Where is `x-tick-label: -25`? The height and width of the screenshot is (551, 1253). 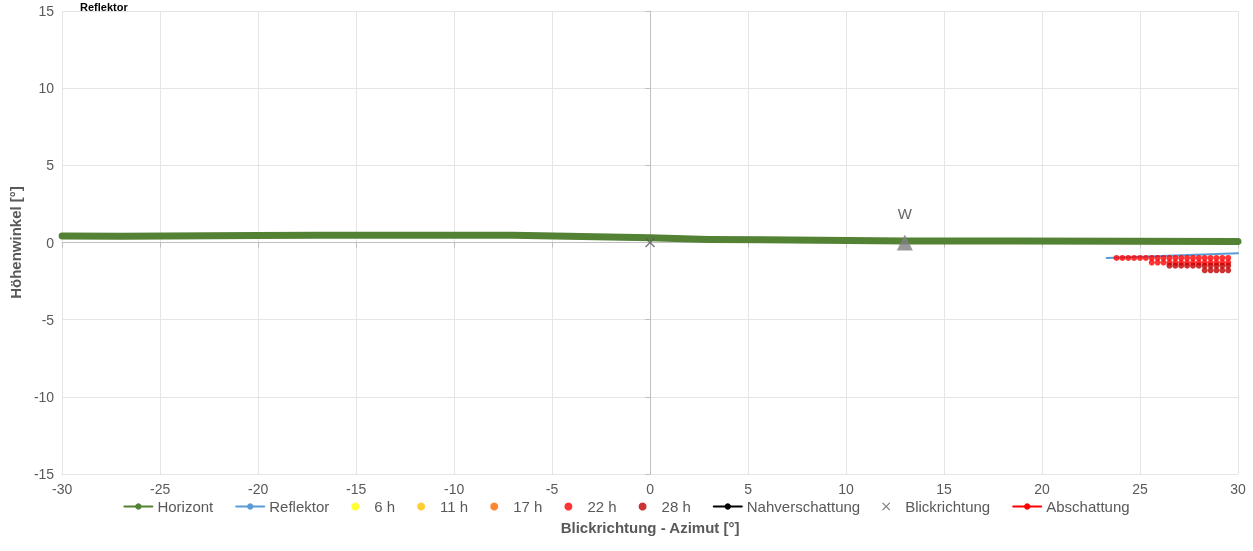 x-tick-label: -25 is located at coordinates (160, 489).